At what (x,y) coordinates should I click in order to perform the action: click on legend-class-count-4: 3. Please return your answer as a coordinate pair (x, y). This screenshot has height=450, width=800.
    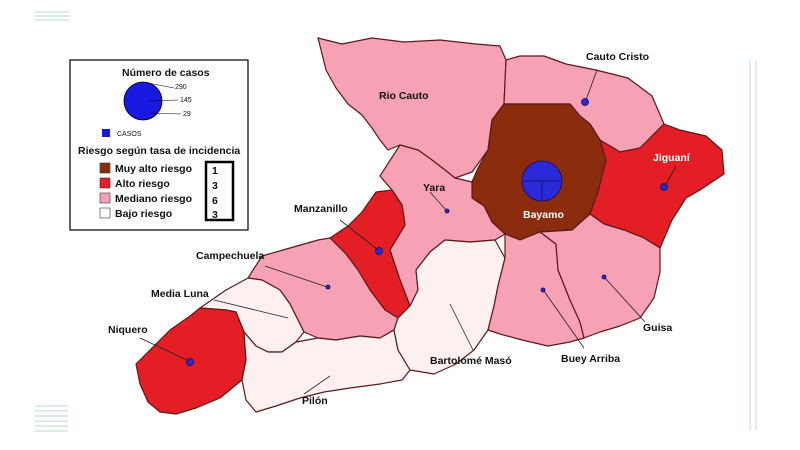
    Looking at the image, I should click on (215, 215).